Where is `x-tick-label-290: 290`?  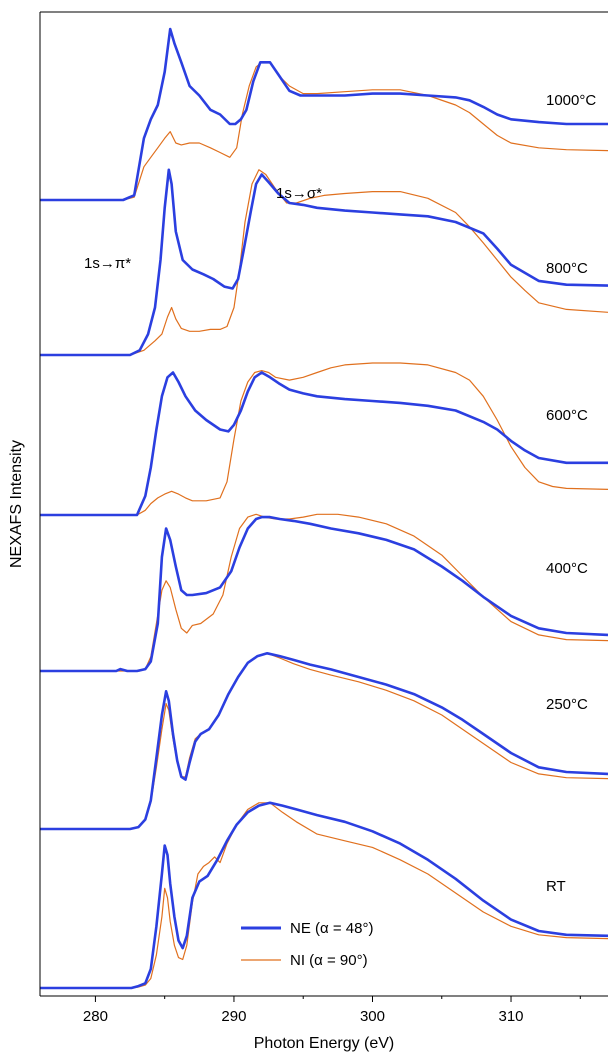 x-tick-label-290: 290 is located at coordinates (233, 1016).